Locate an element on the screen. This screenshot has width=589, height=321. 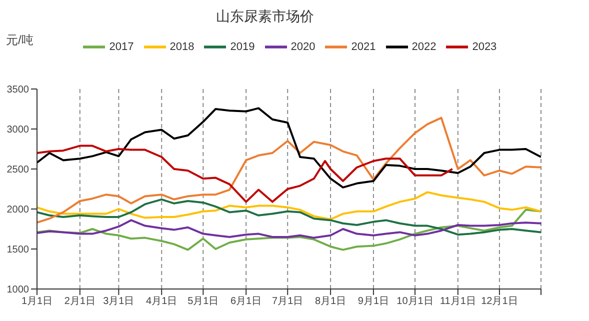
y-tick-label: 2000 is located at coordinates (18, 210).